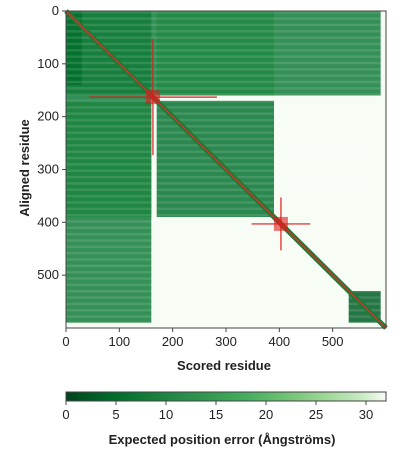  I want to click on colorbar-tick-label: 30, so click(366, 414).